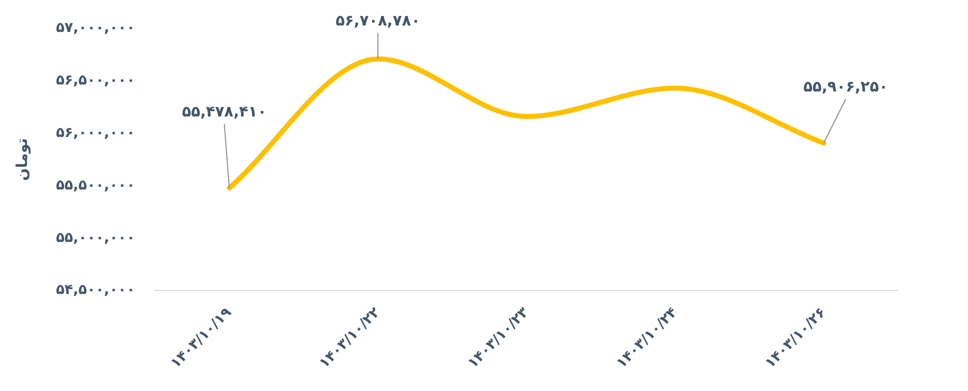  What do you see at coordinates (21, 159) in the screenshot?
I see `y-axis-title: تومان` at bounding box center [21, 159].